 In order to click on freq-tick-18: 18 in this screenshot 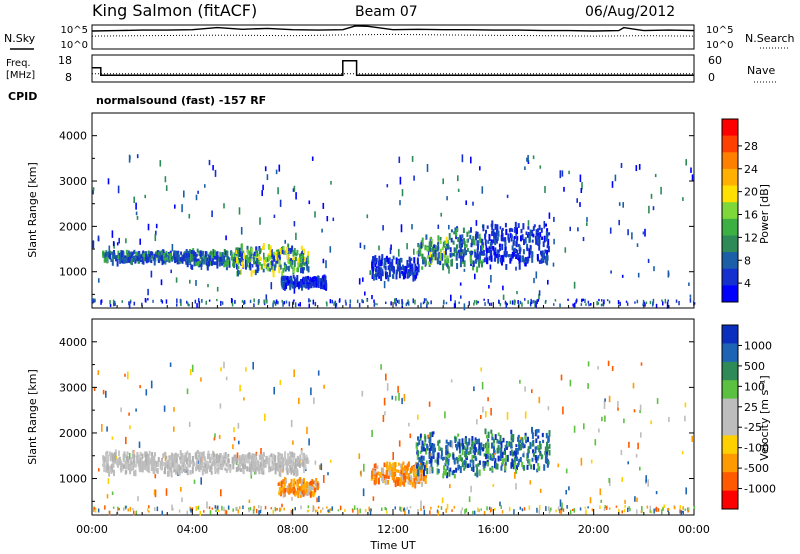, I will do `click(65, 60)`.